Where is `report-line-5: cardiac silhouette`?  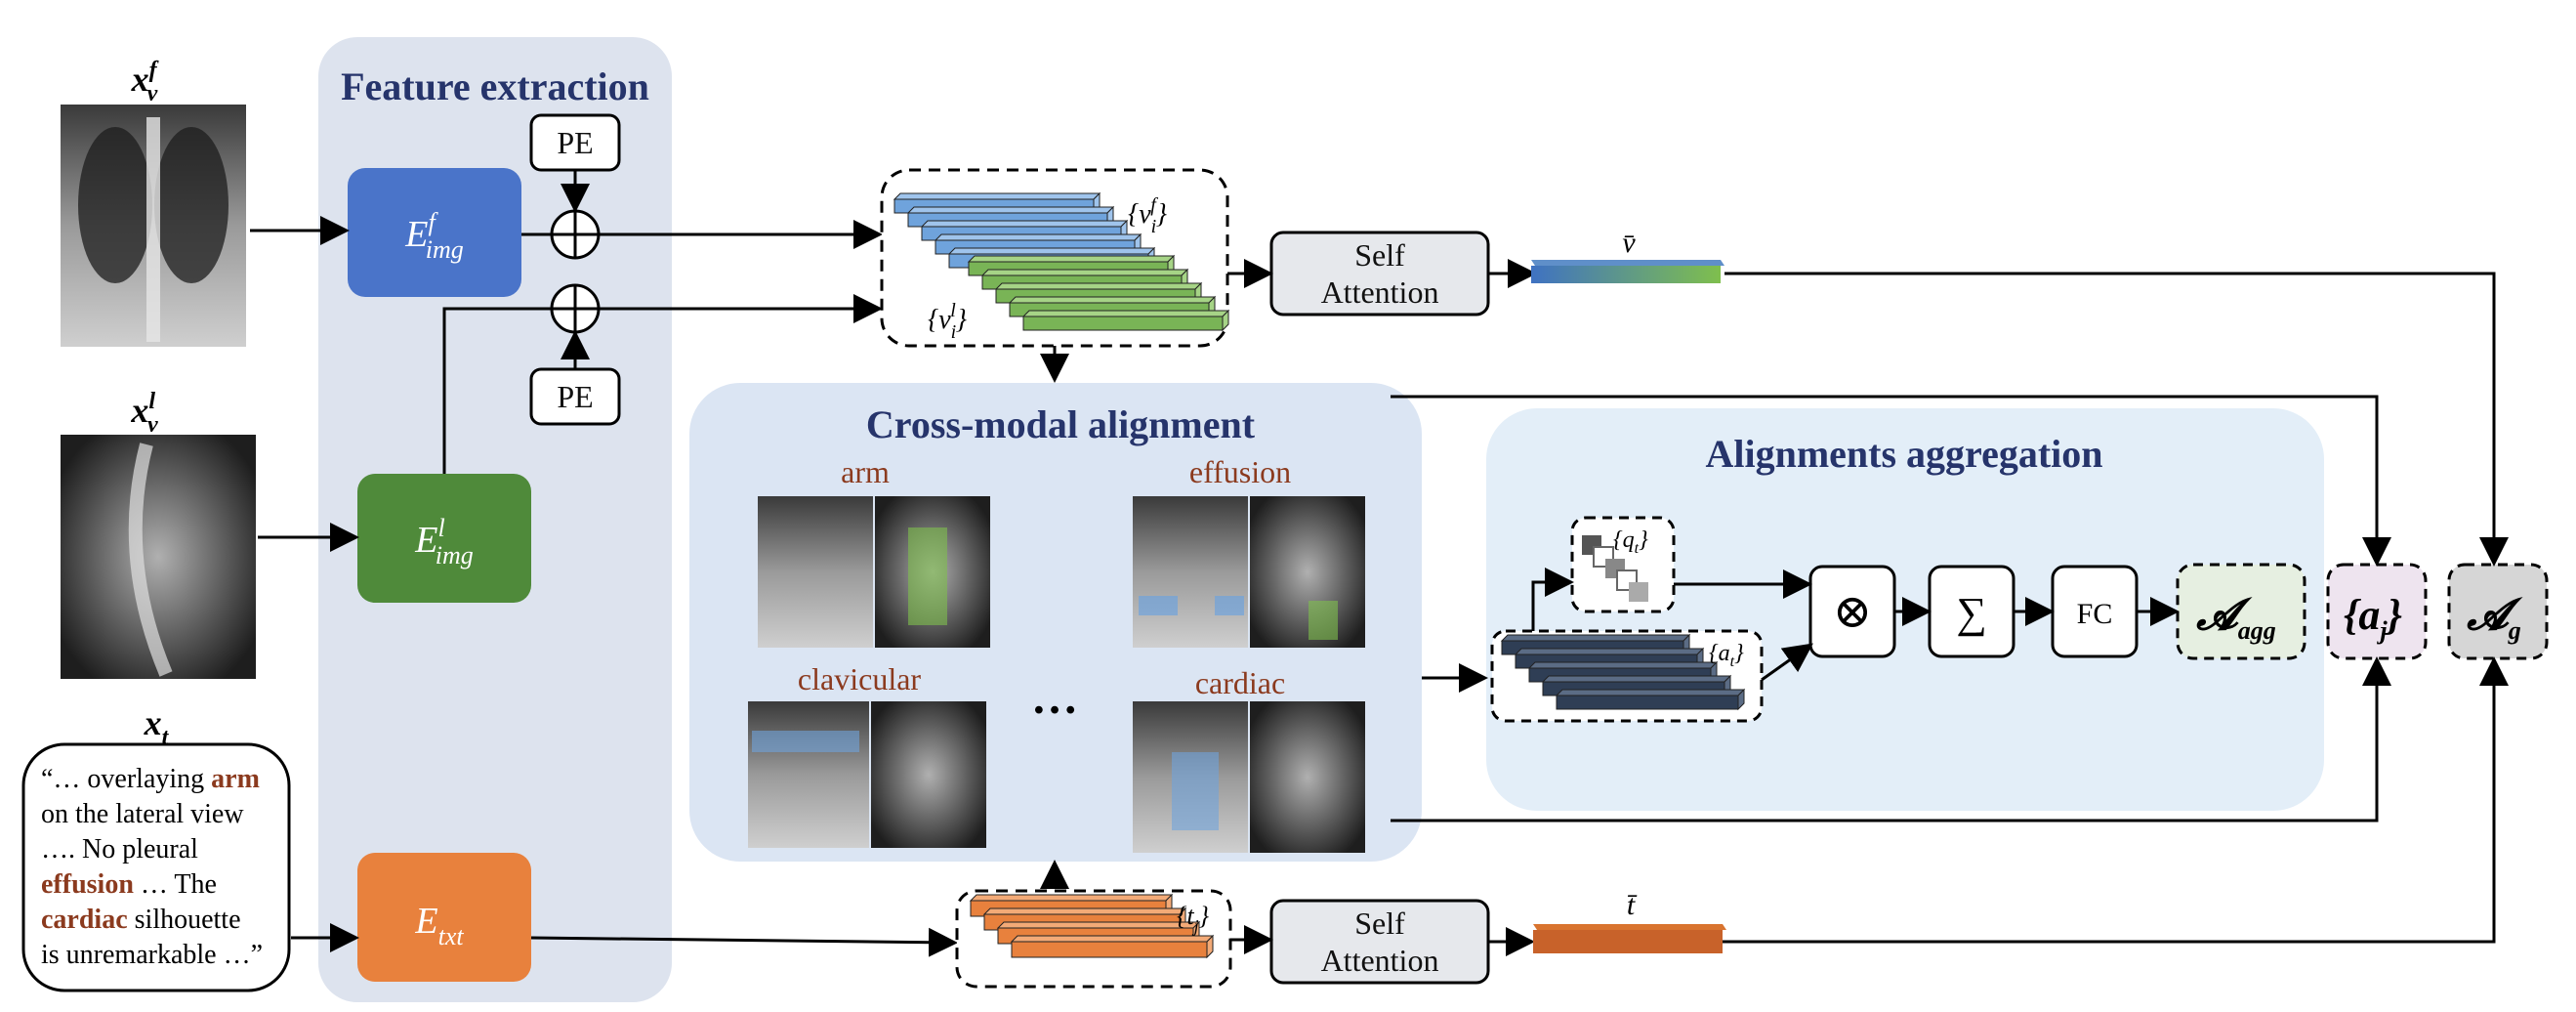
report-line-5: cardiac silhouette is located at coordinates (141, 920).